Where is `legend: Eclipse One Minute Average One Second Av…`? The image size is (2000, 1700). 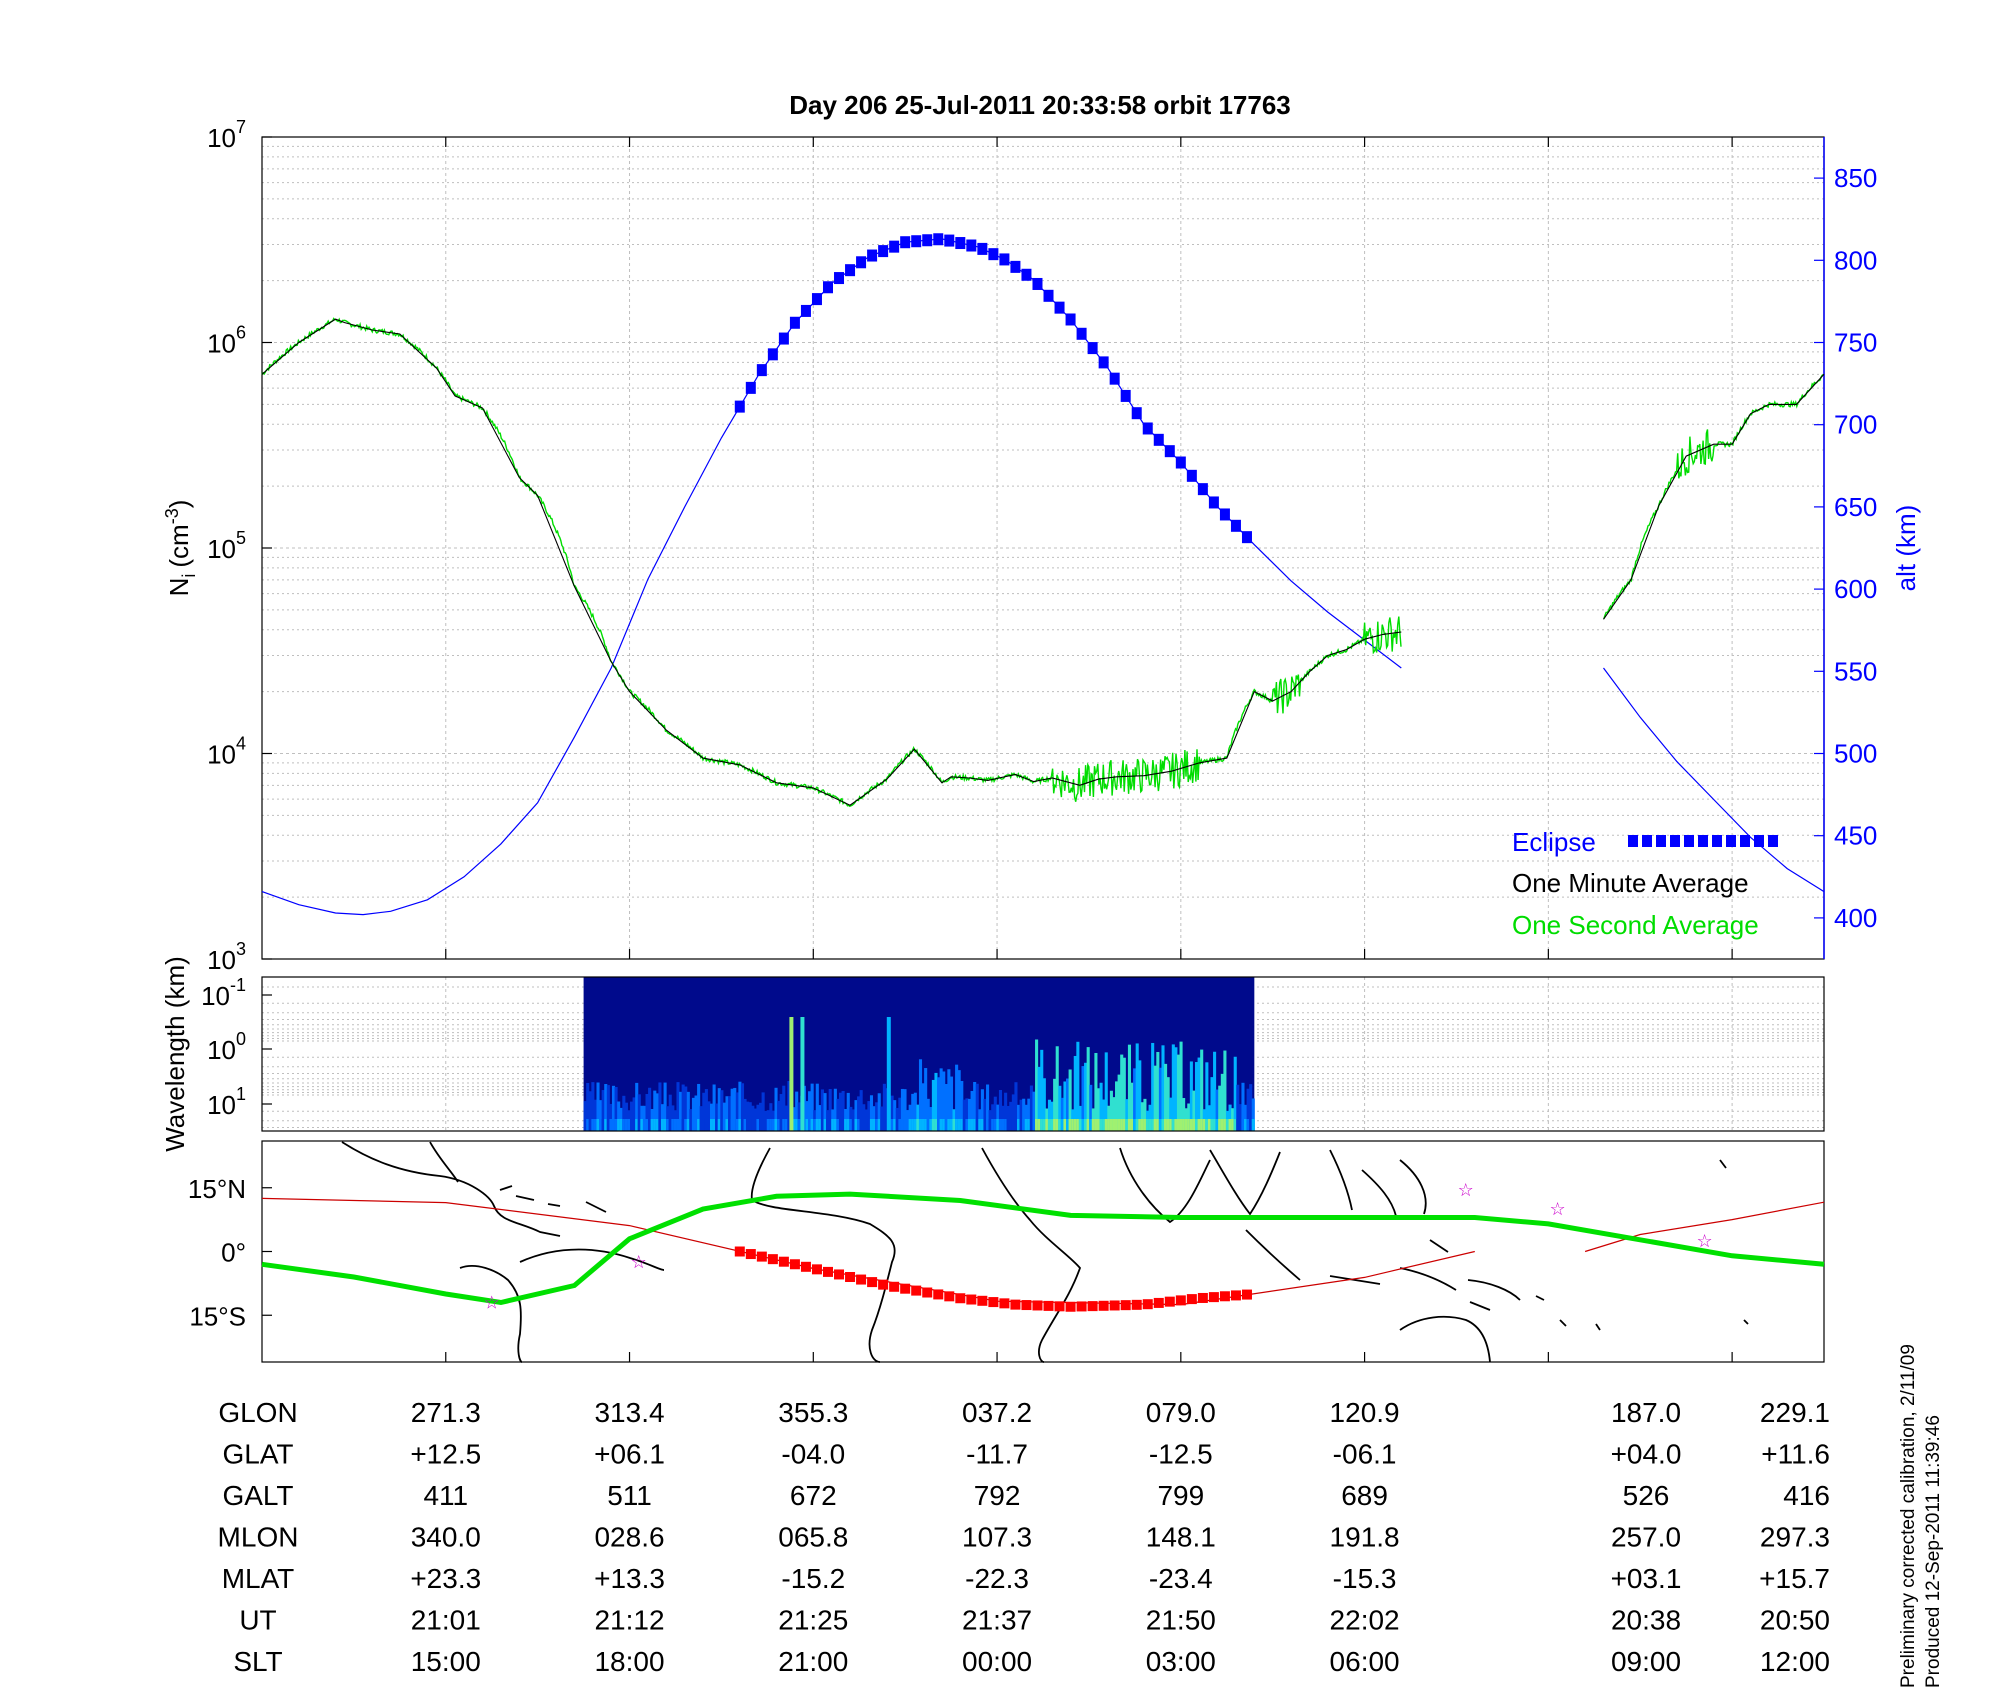 legend: Eclipse One Minute Average One Second Av… is located at coordinates (1645, 883).